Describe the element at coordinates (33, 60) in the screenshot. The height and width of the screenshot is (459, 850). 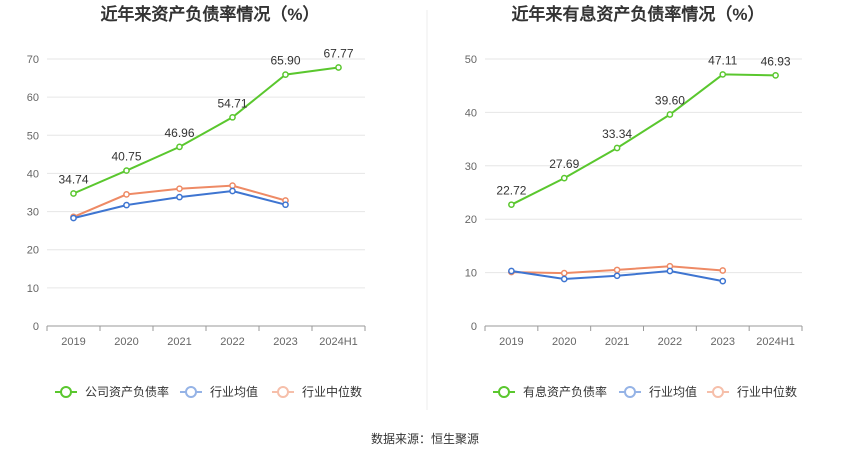
I see `y-tick-label: 70` at that location.